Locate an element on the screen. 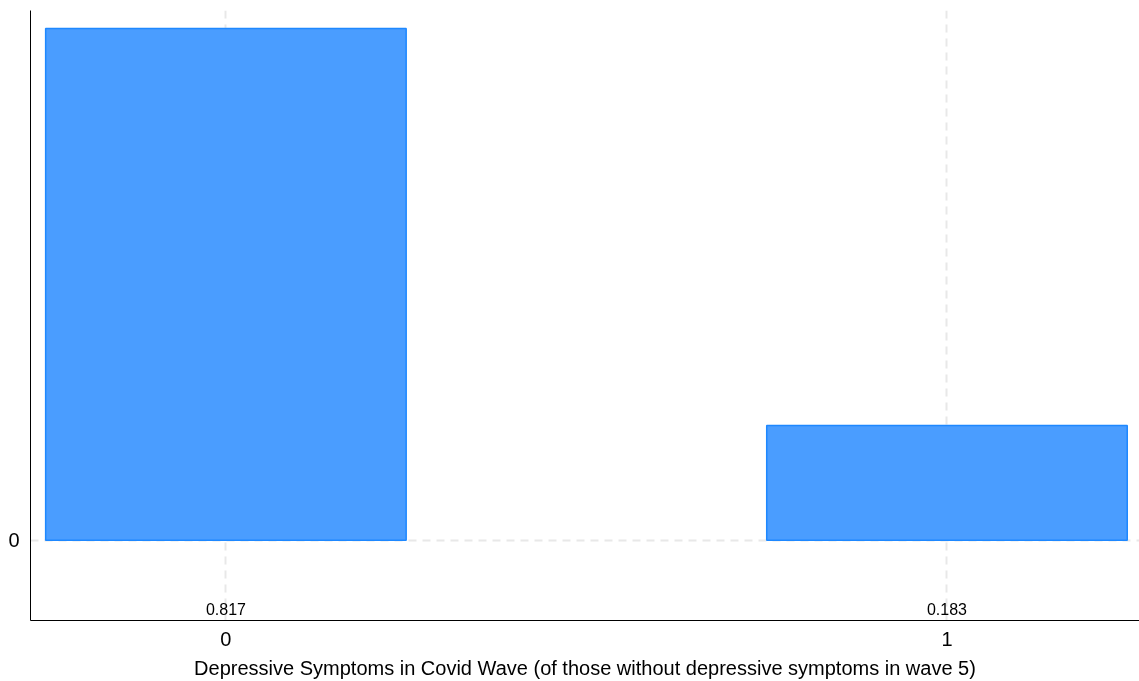 The image size is (1139, 681). text: 0 is located at coordinates (14, 540).